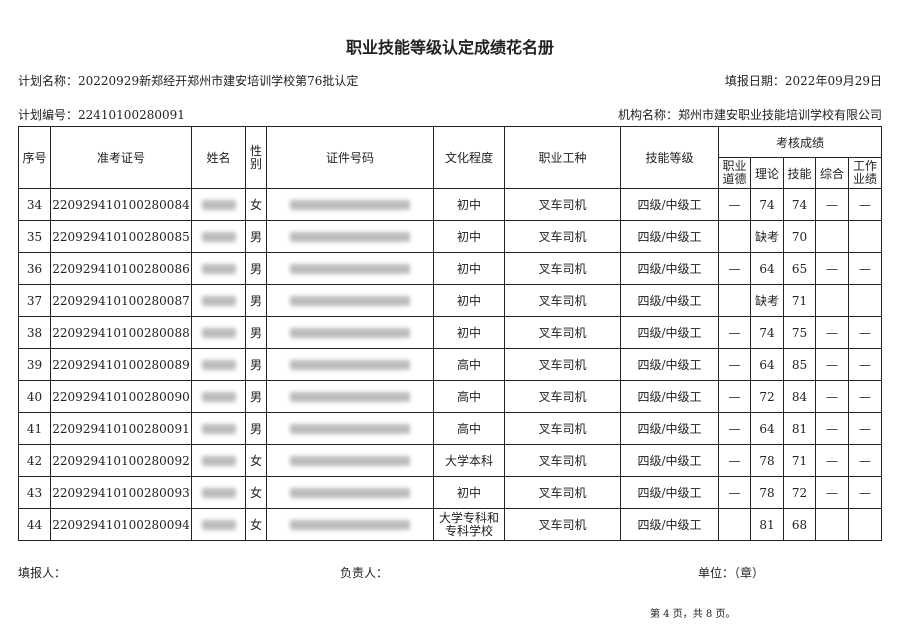  What do you see at coordinates (121, 428) in the screenshot?
I see `cell-exam-no: 220929410100280091` at bounding box center [121, 428].